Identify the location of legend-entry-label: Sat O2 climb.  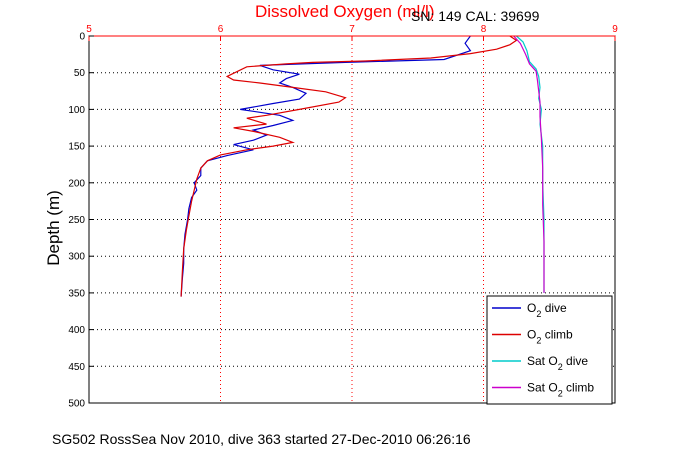
(560, 390).